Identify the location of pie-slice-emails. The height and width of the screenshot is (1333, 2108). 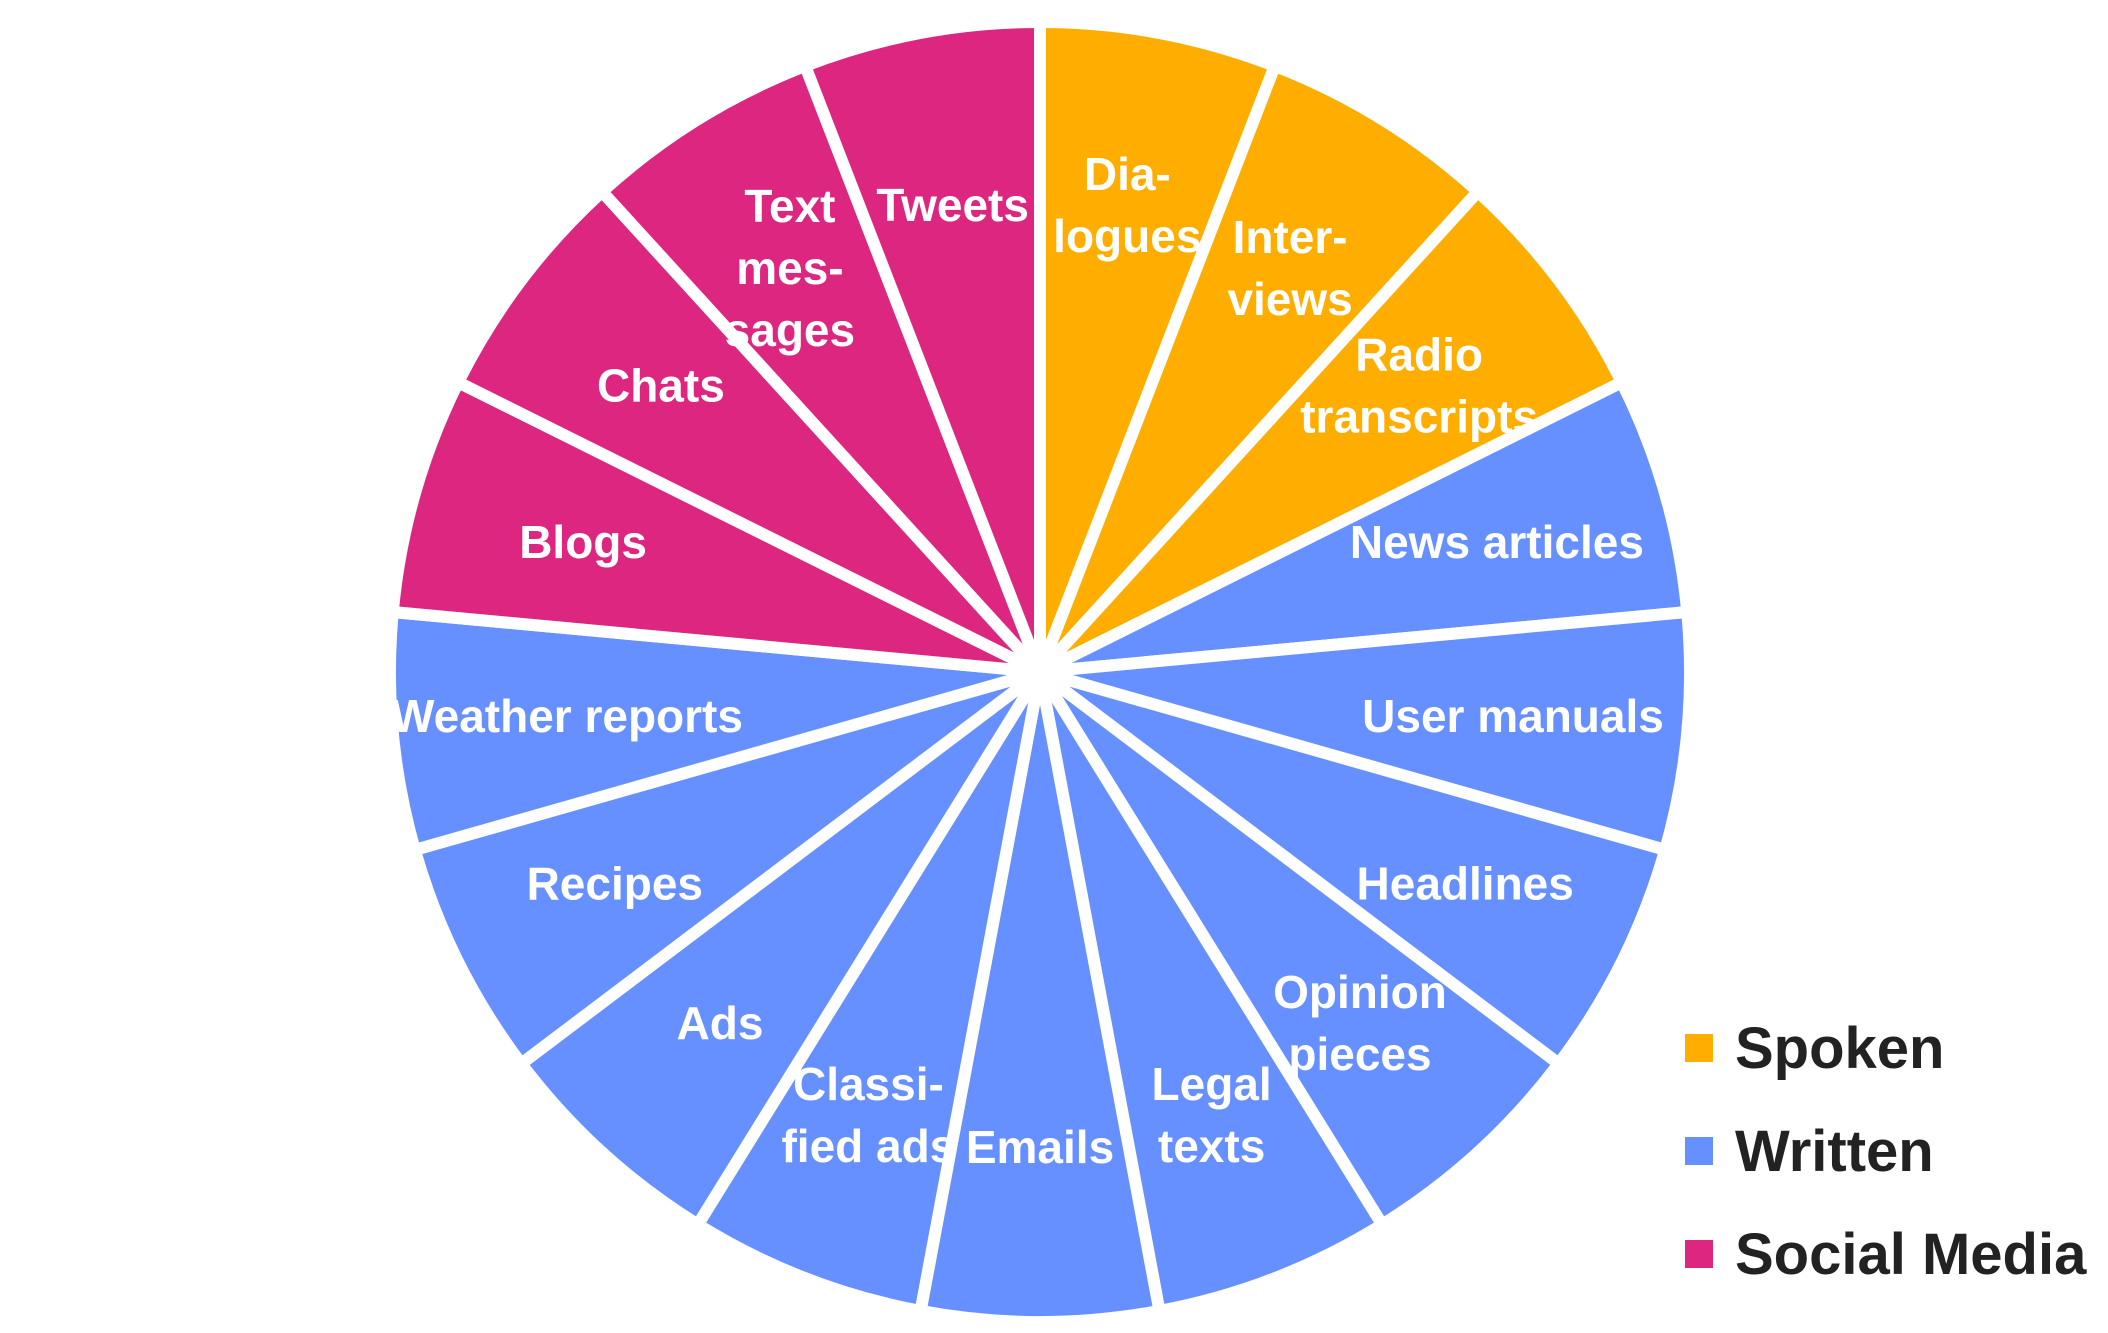
(1040, 999).